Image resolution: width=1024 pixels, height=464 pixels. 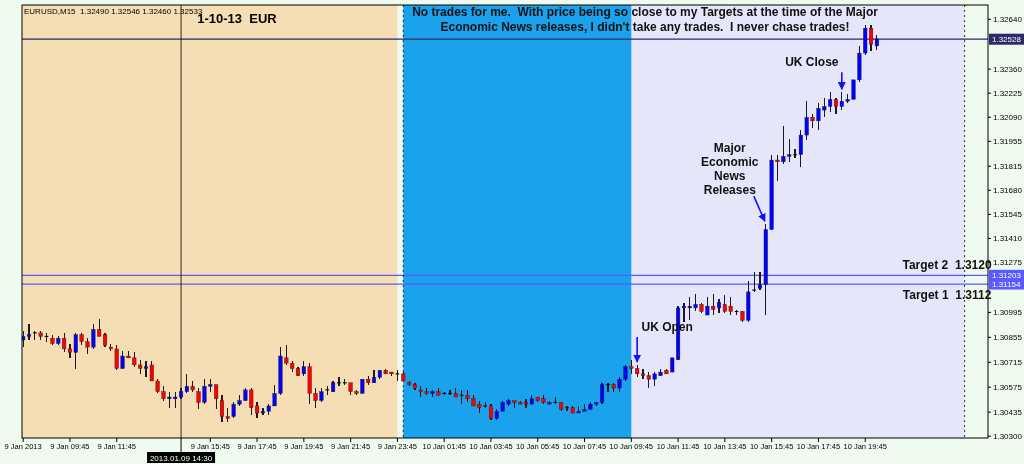 I want to click on annotation: No trades for me. With price being so close to my Targets at the time of the Major Economic News releases, I didn't take any trades. I never chase trades!, so click(x=645, y=19).